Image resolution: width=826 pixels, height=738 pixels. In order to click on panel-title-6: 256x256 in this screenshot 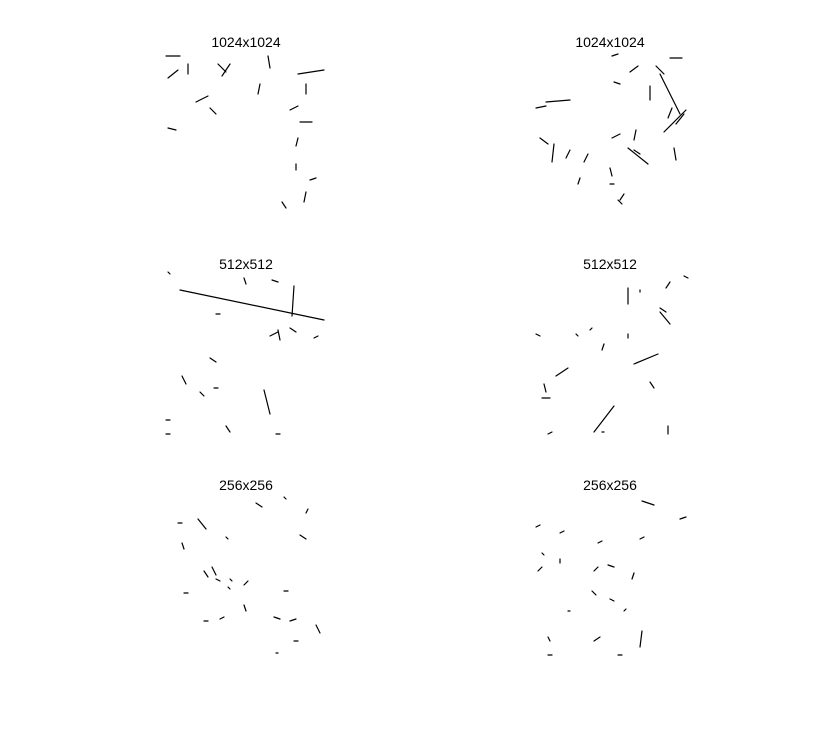, I will do `click(610, 485)`.